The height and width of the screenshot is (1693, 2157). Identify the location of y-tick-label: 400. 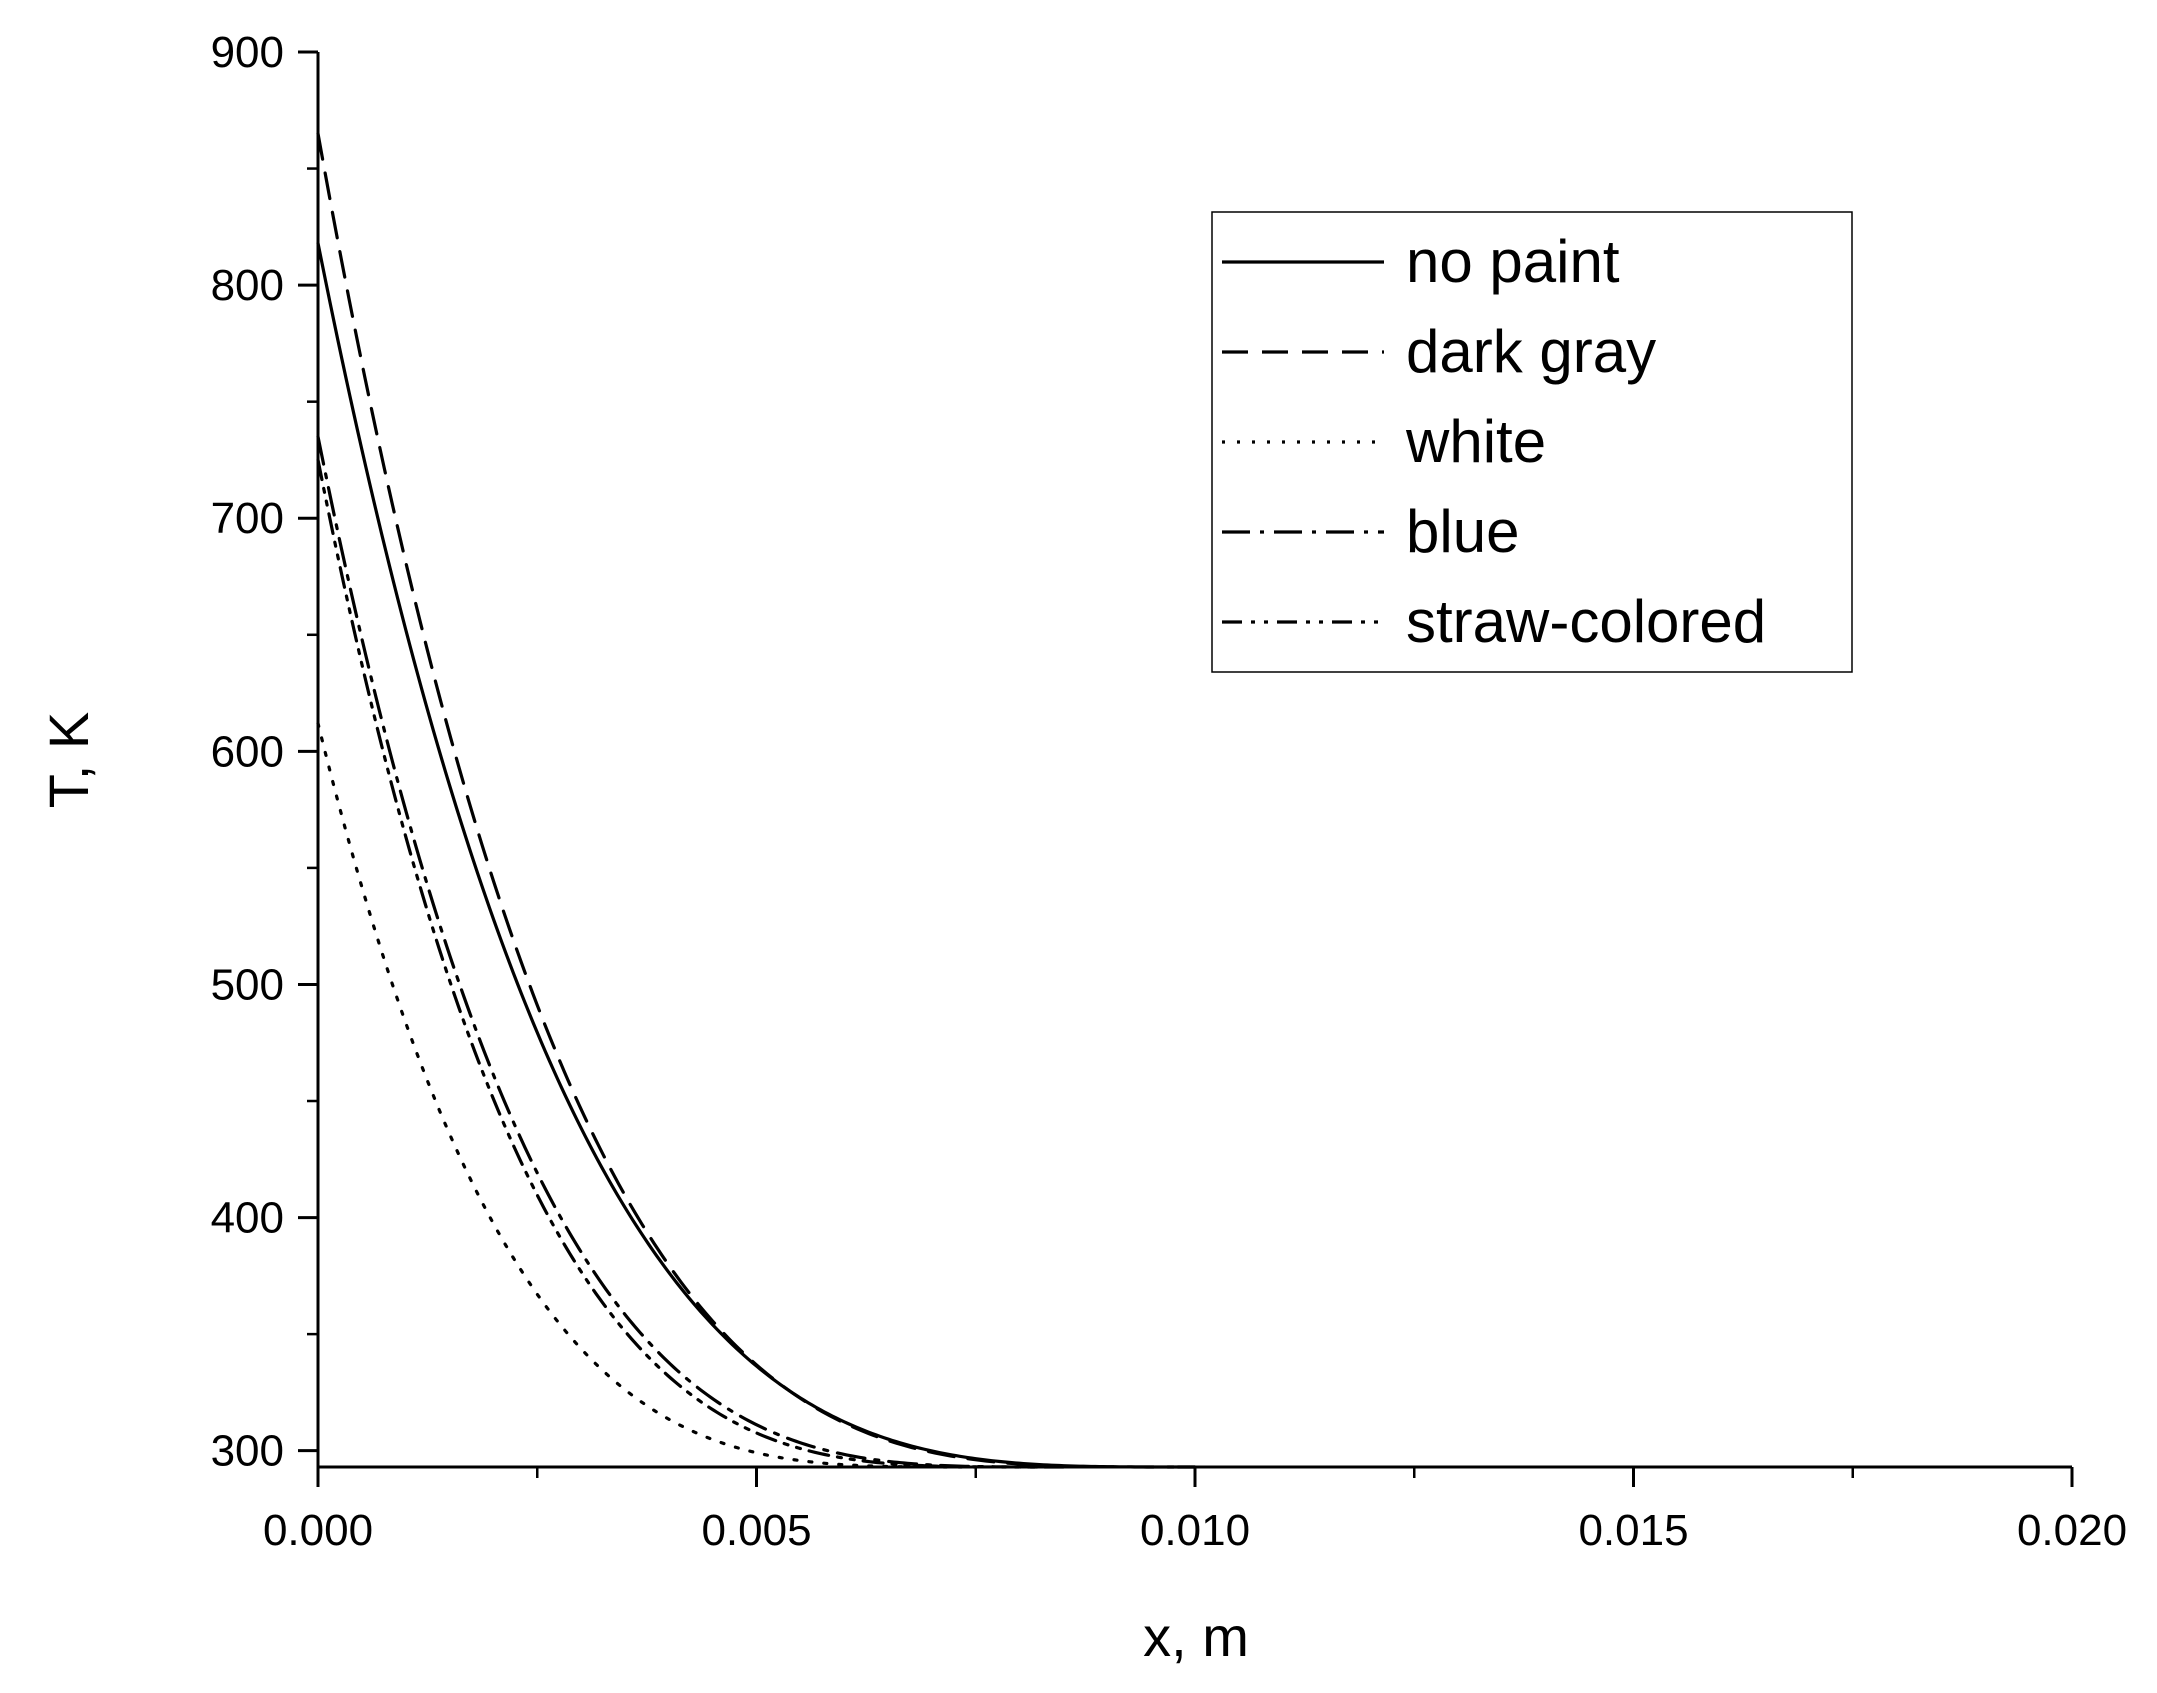
(247, 1218).